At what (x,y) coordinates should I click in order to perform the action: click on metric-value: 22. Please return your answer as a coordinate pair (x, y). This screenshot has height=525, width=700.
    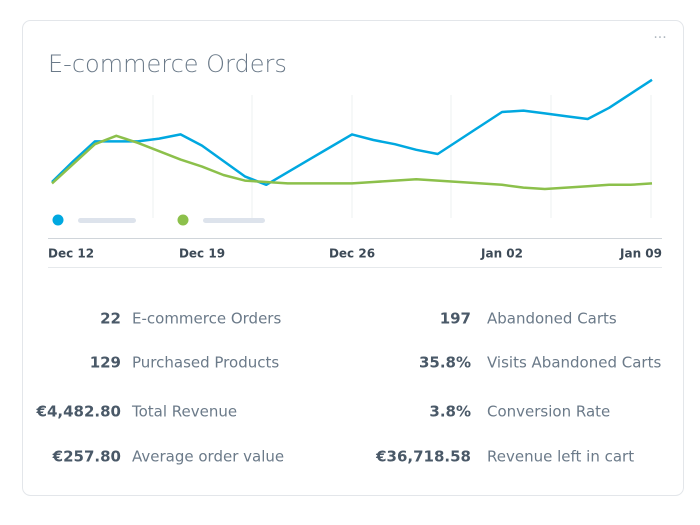
    Looking at the image, I should click on (110, 319).